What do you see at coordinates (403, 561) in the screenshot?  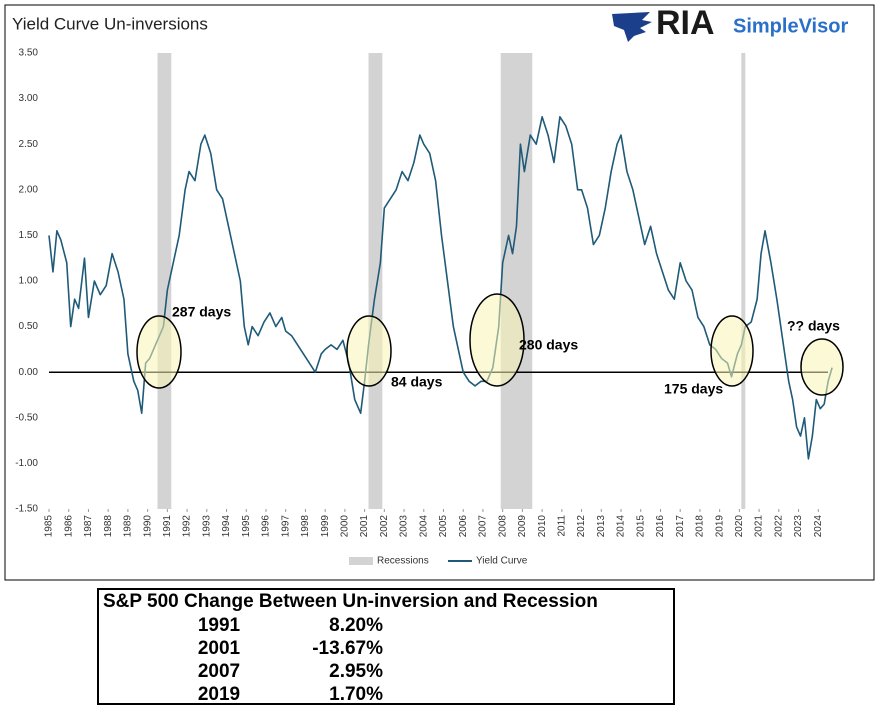 I see `legend-label: Recessions` at bounding box center [403, 561].